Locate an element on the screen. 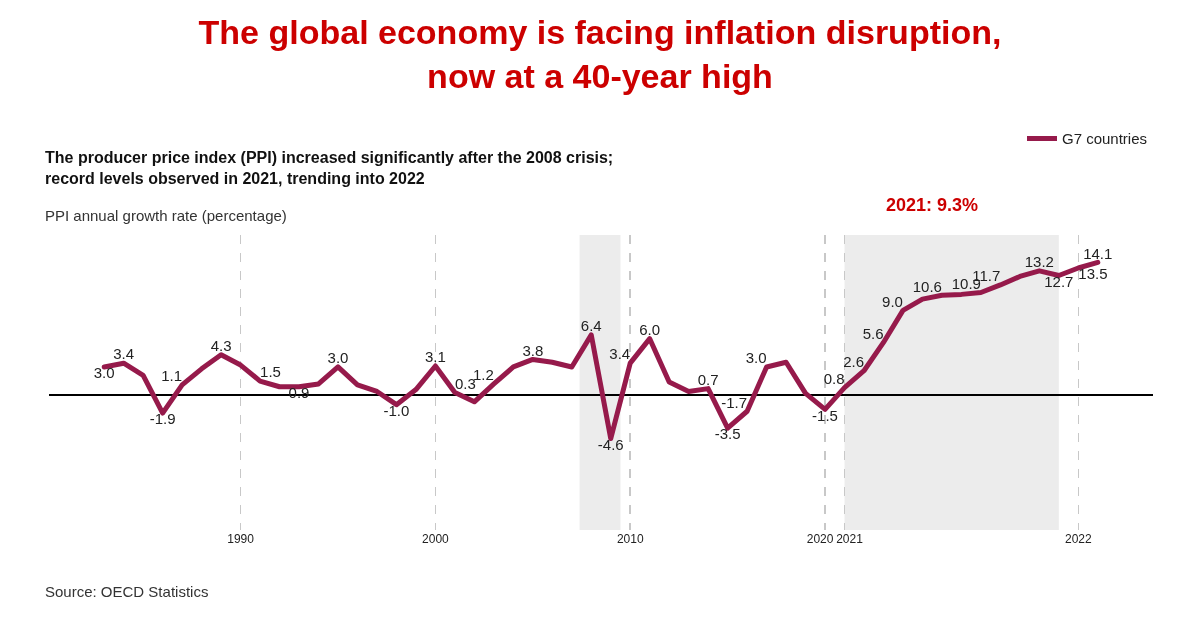 Image resolution: width=1200 pixels, height=627 pixels. data-label: 0.8 is located at coordinates (834, 378).